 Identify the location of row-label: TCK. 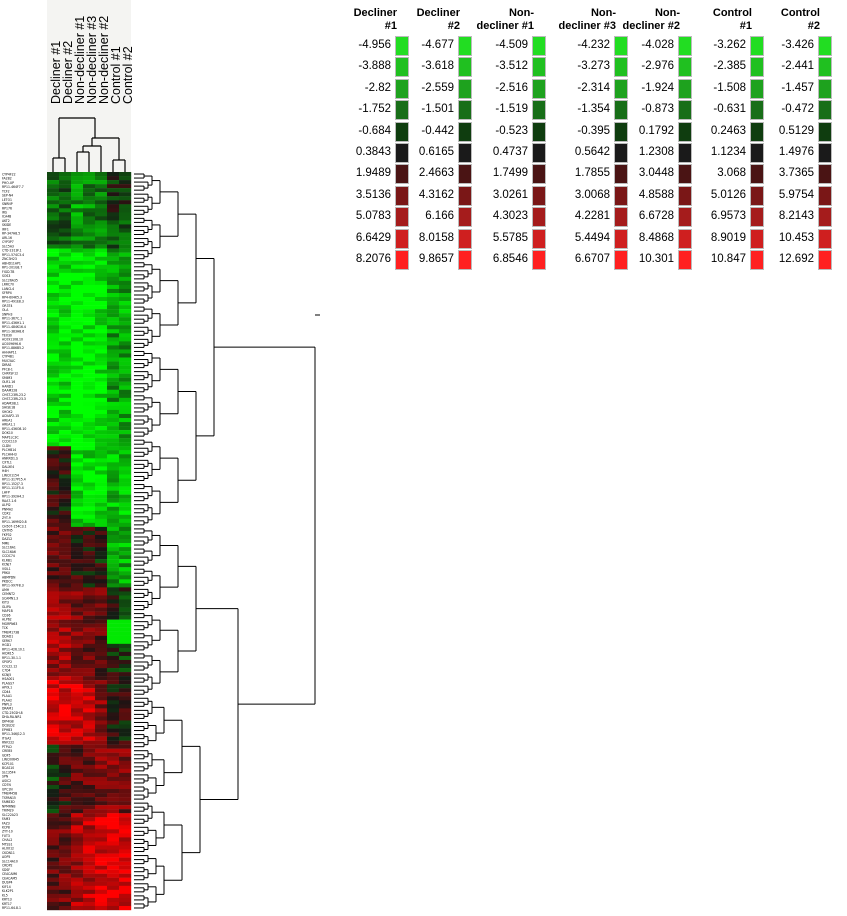
(5, 628).